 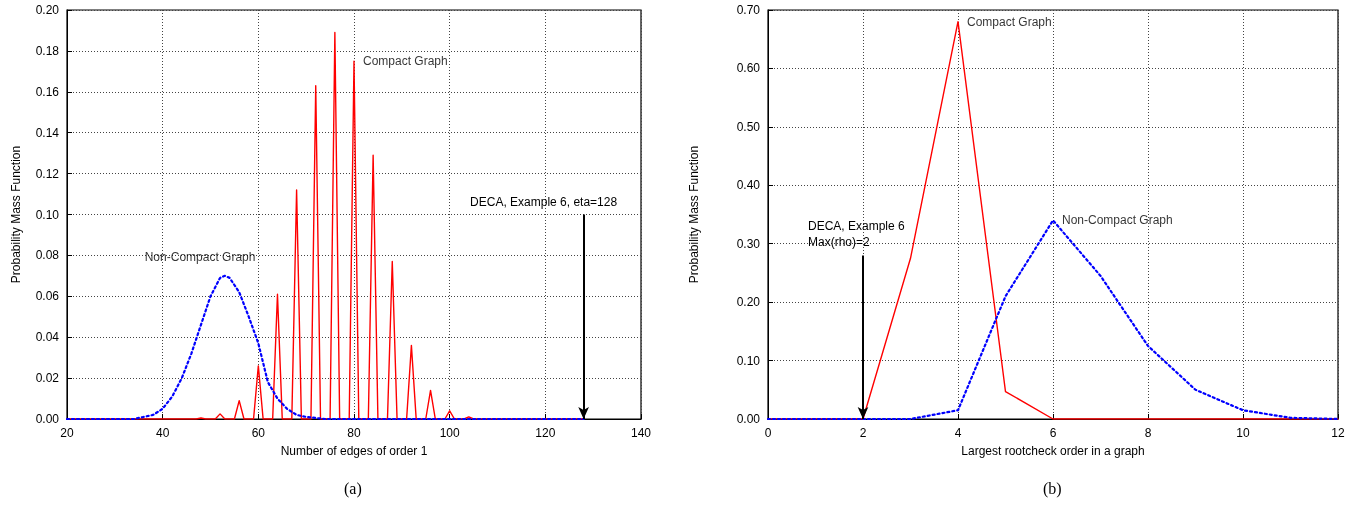 I want to click on y-tick-label: 0.08, so click(x=47, y=255).